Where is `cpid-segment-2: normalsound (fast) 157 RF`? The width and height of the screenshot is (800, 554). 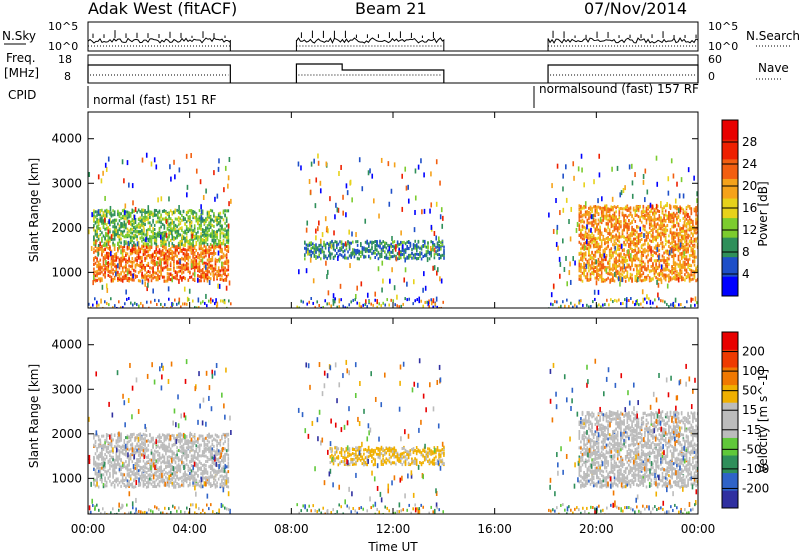
cpid-segment-2: normalsound (fast) 157 RF is located at coordinates (619, 89).